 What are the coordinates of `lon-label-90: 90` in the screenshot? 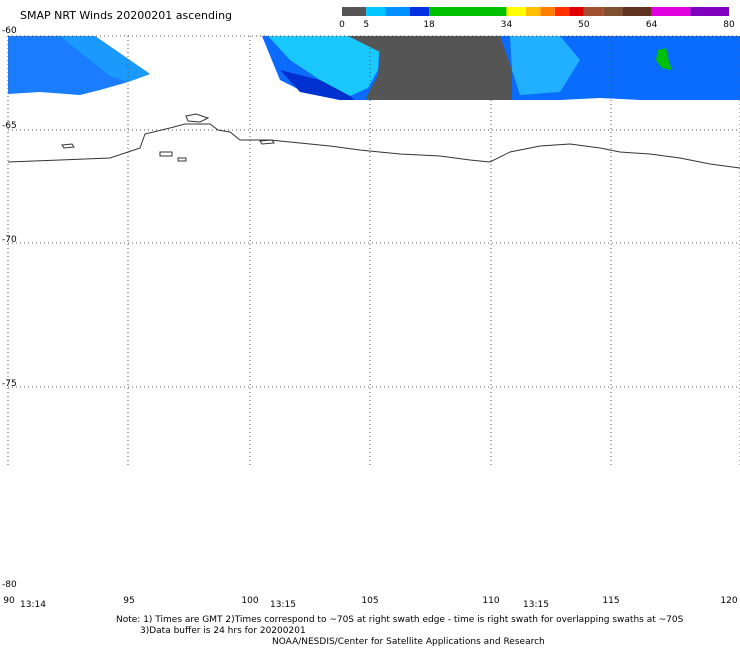 It's located at (9, 601).